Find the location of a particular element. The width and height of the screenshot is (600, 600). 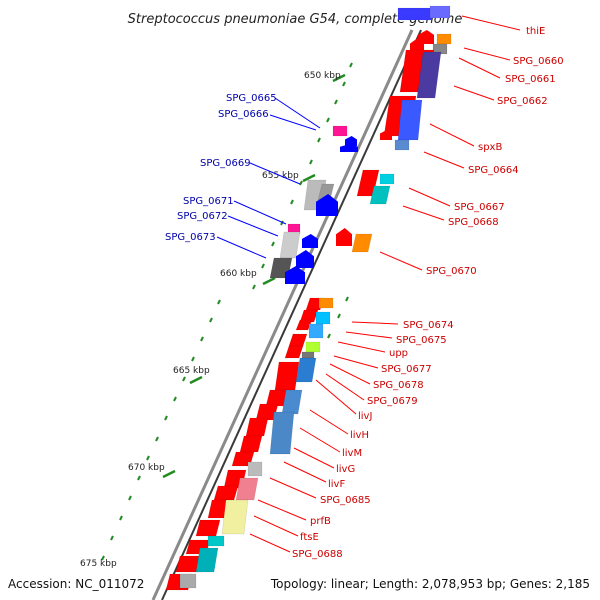

gene-label: ftsE is located at coordinates (309, 537).